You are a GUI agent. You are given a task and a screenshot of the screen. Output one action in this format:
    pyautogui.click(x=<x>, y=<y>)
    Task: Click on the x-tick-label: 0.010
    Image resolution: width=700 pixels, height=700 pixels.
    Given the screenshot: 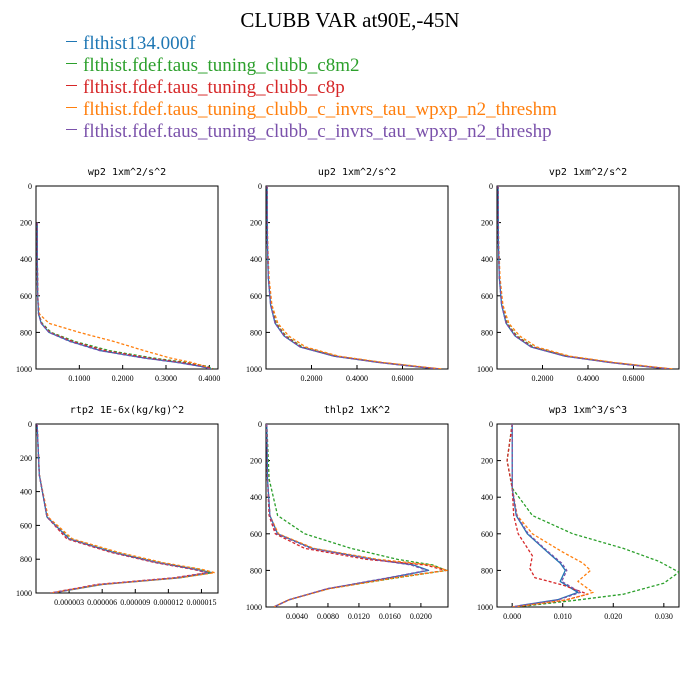 What is the action you would take?
    pyautogui.click(x=563, y=616)
    